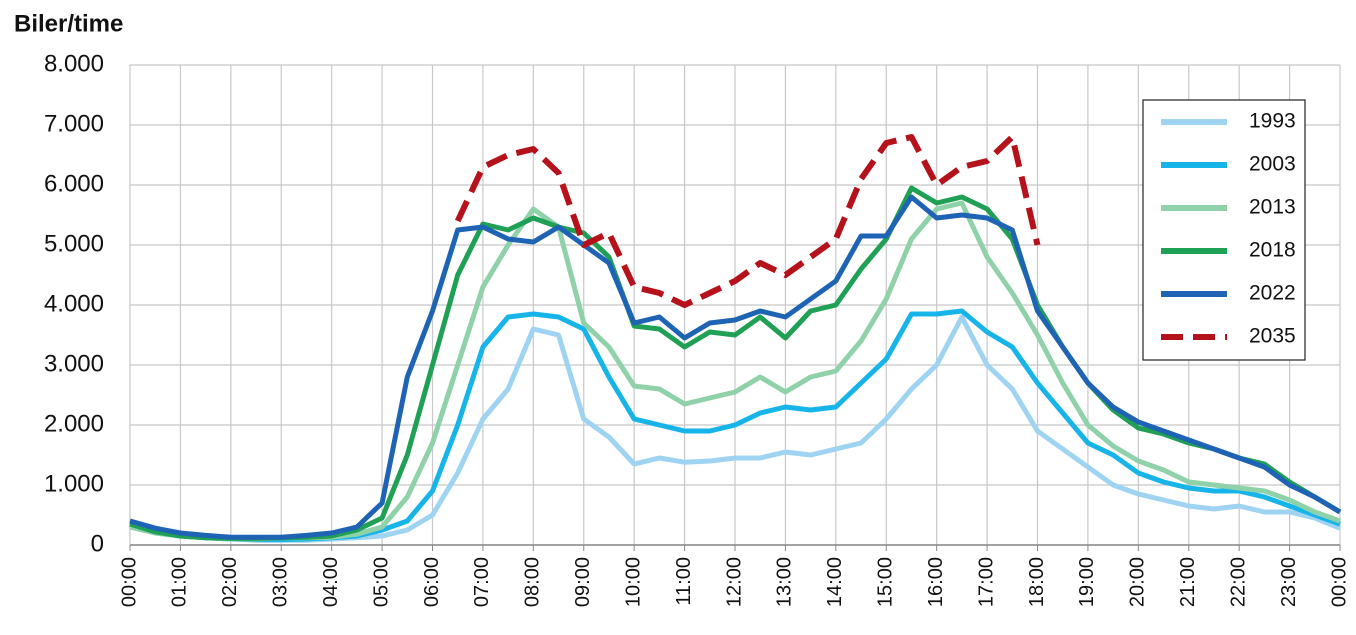 Image resolution: width=1356 pixels, height=635 pixels. Describe the element at coordinates (74, 483) in the screenshot. I see `y-tick-label: 1.000` at that location.